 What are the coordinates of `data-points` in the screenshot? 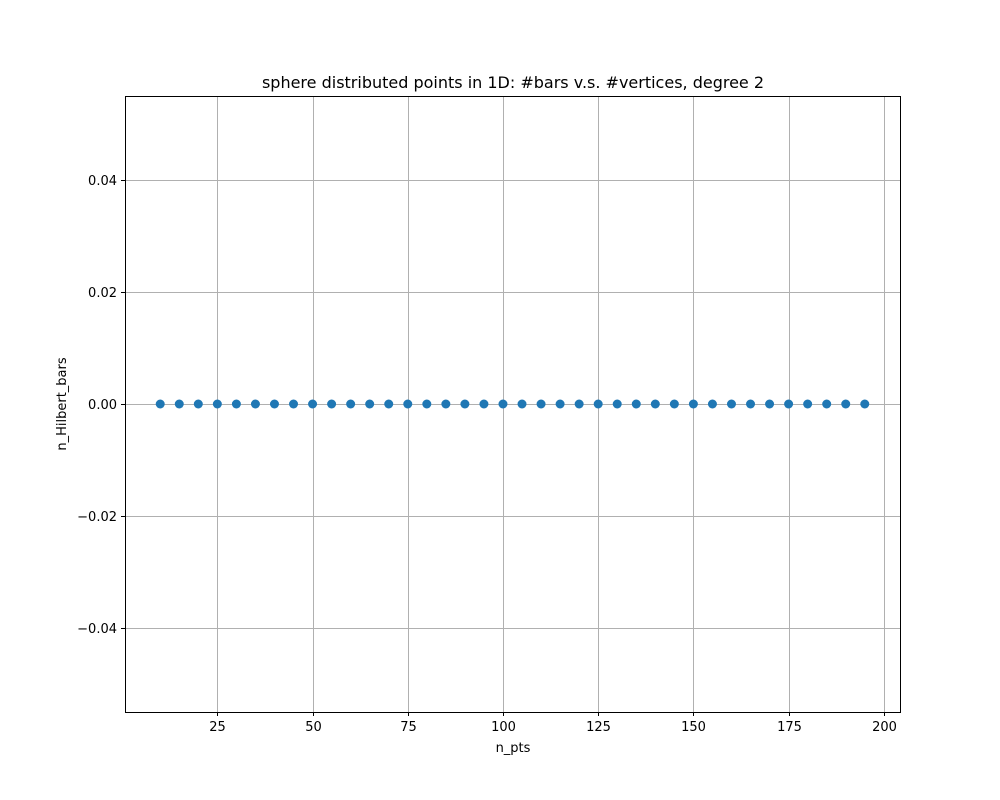 It's located at (512, 404).